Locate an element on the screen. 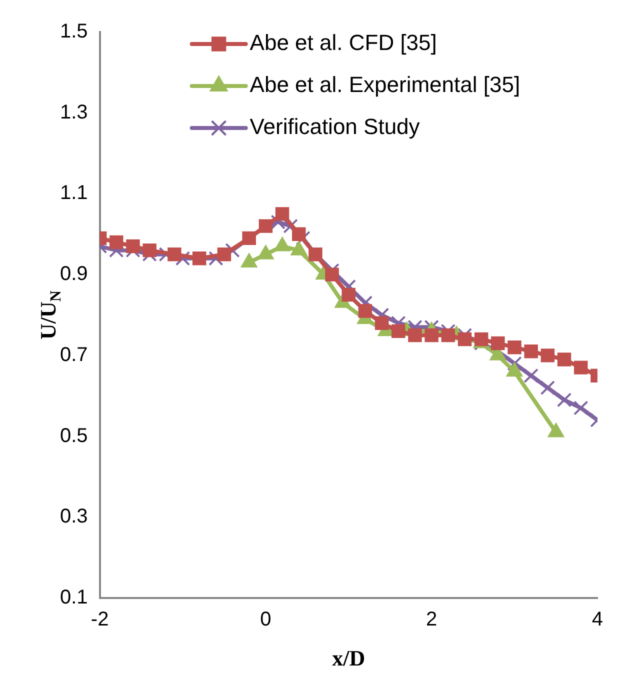  y-tick-label: 0.1 is located at coordinates (74, 597).